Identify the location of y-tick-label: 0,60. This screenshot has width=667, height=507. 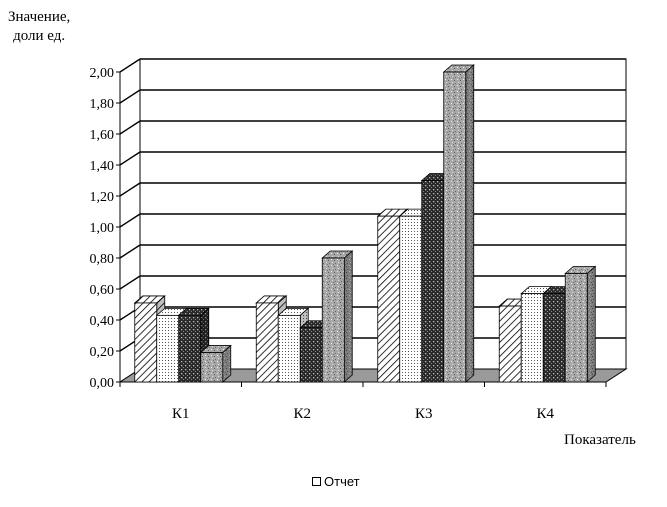
(102, 290).